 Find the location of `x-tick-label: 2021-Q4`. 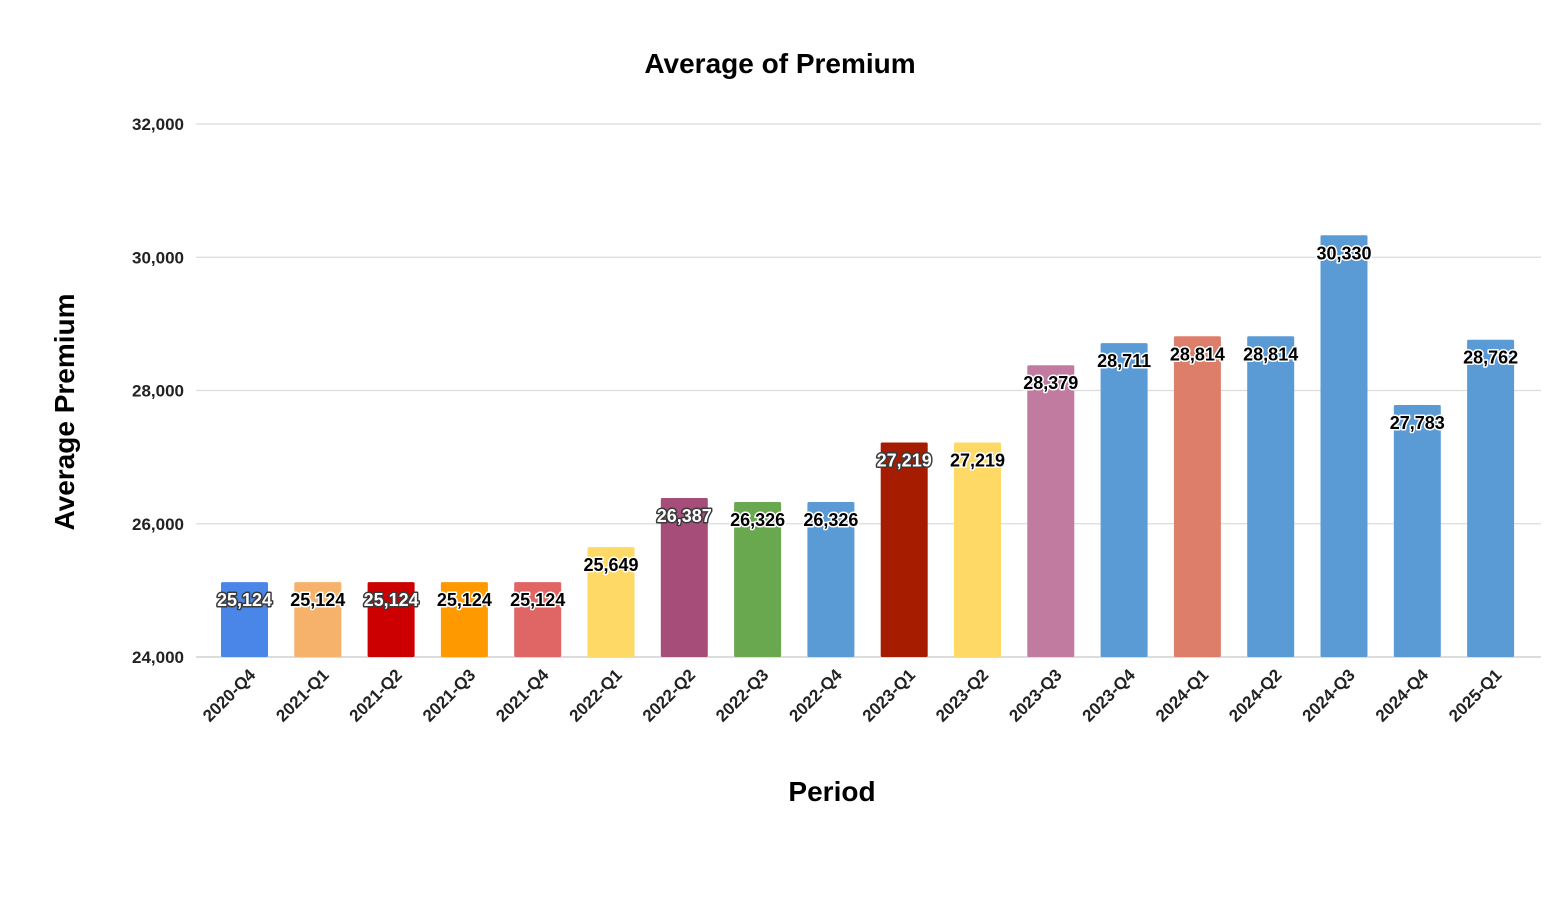

x-tick-label: 2021-Q4 is located at coordinates (522, 695).